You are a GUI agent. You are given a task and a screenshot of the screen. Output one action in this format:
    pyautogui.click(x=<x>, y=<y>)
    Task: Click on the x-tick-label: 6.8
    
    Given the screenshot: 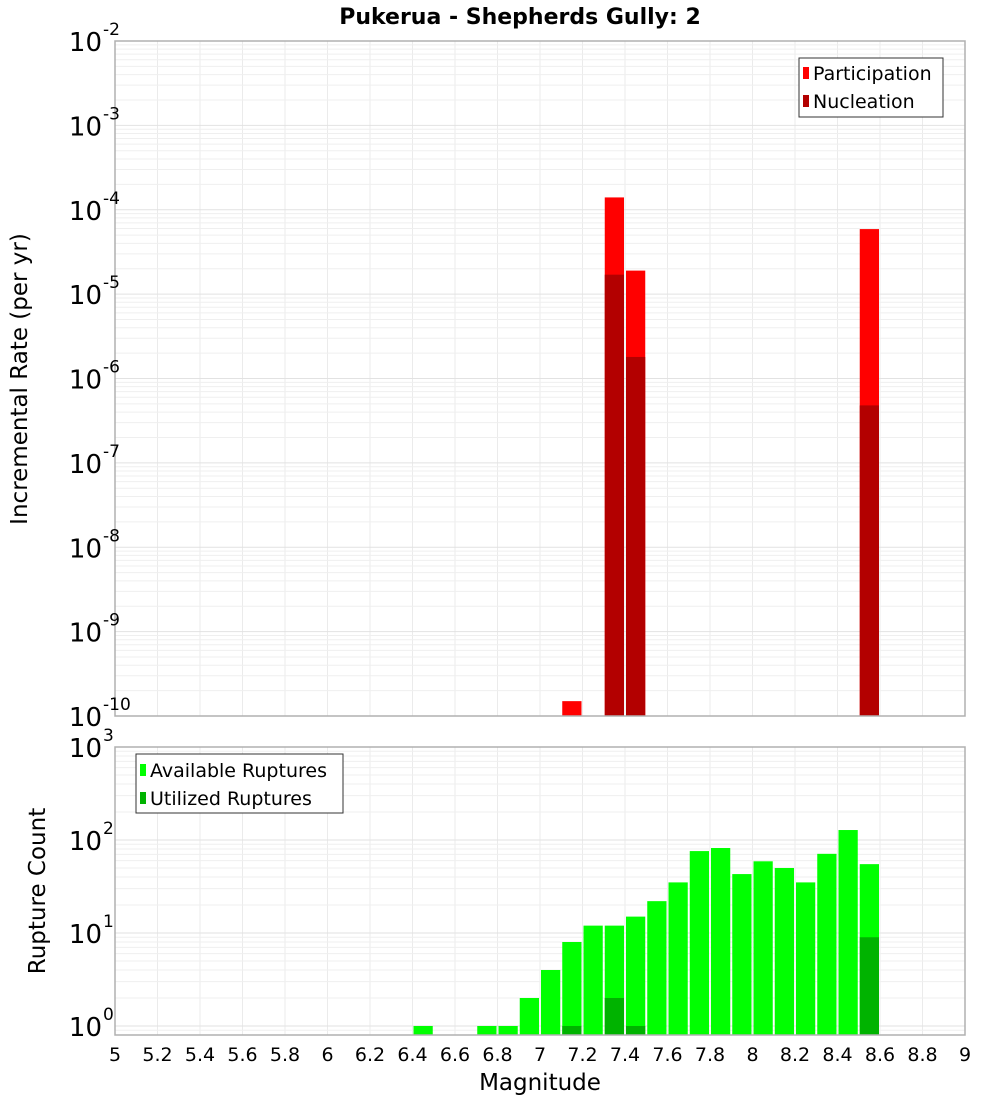 What is the action you would take?
    pyautogui.click(x=497, y=1055)
    